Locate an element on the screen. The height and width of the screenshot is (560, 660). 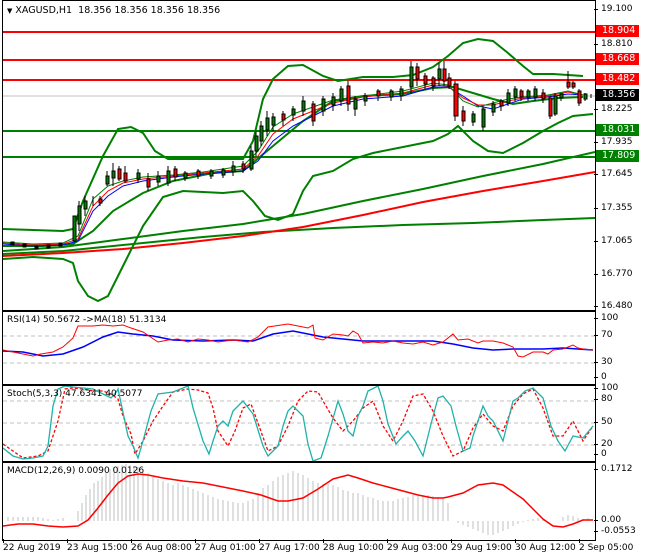
stoch-tick: 50 is located at coordinates (602, 422).